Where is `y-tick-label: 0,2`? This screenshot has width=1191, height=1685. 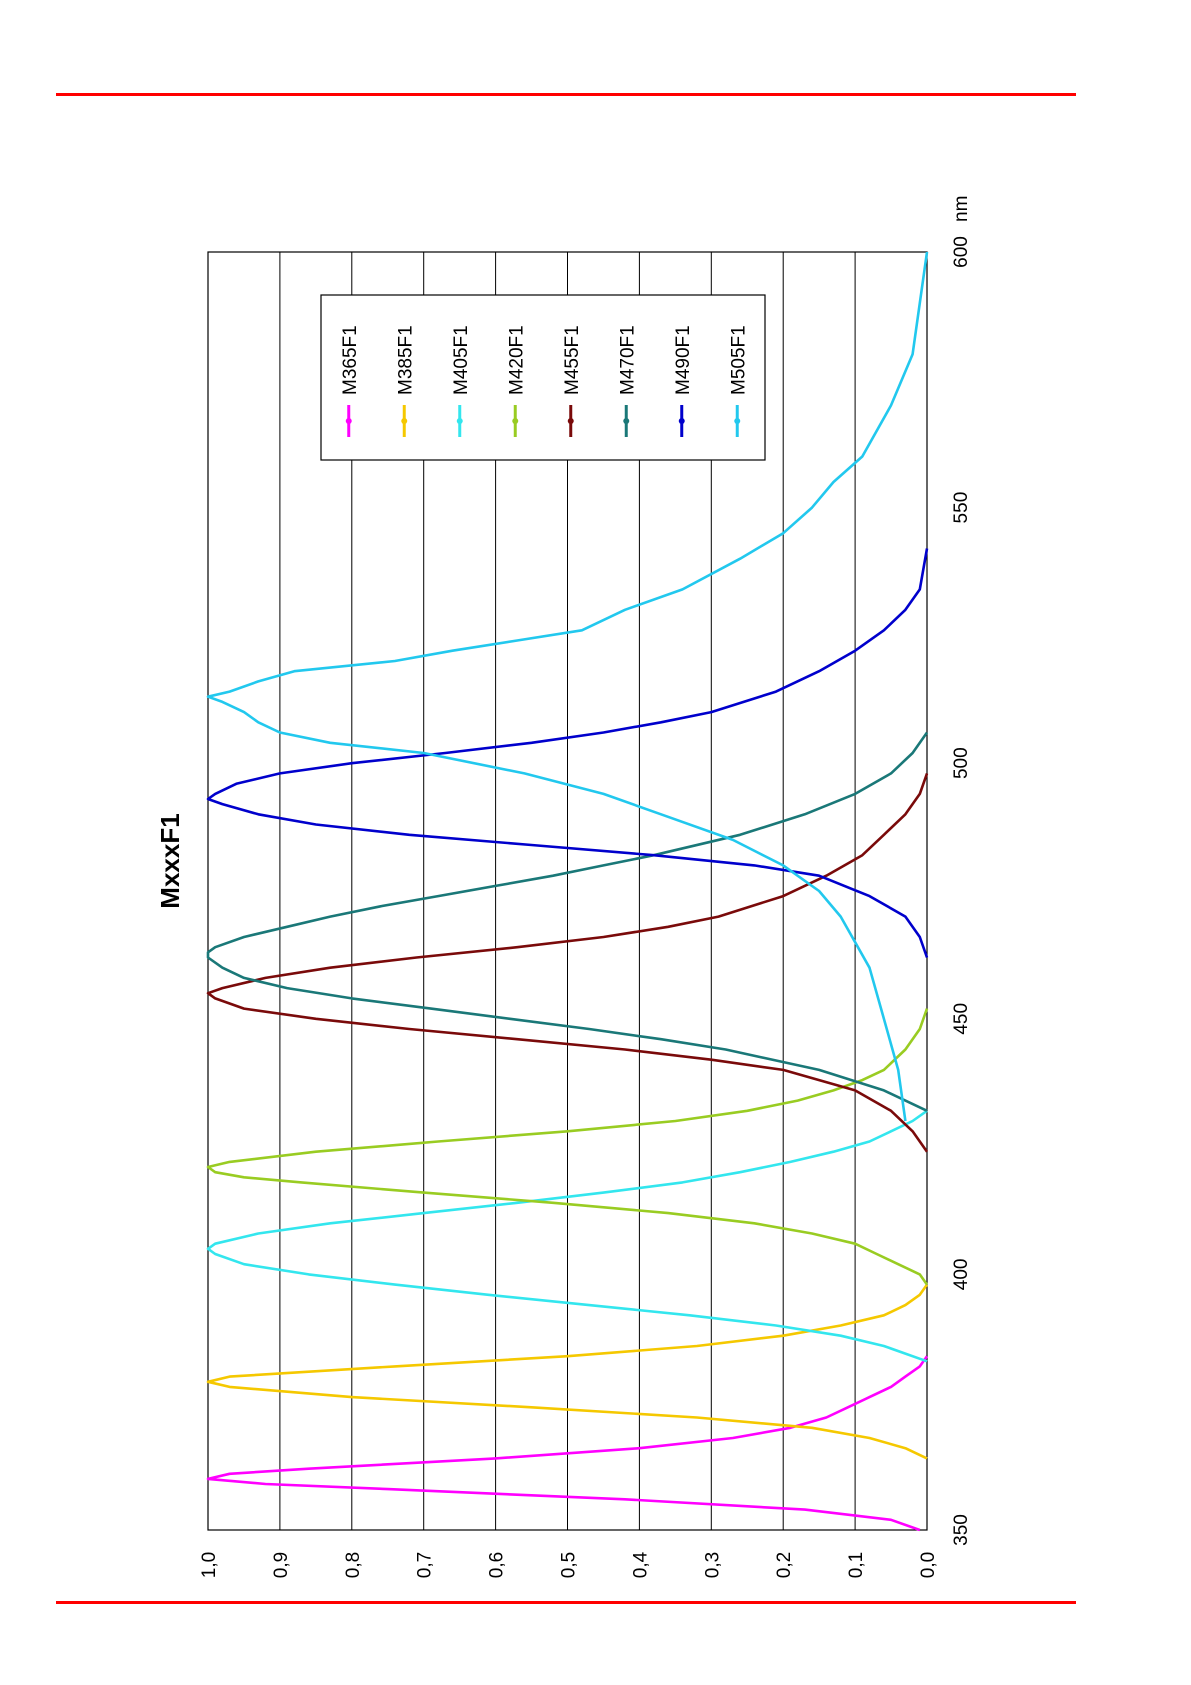
y-tick-label: 0,2 is located at coordinates (784, 1565).